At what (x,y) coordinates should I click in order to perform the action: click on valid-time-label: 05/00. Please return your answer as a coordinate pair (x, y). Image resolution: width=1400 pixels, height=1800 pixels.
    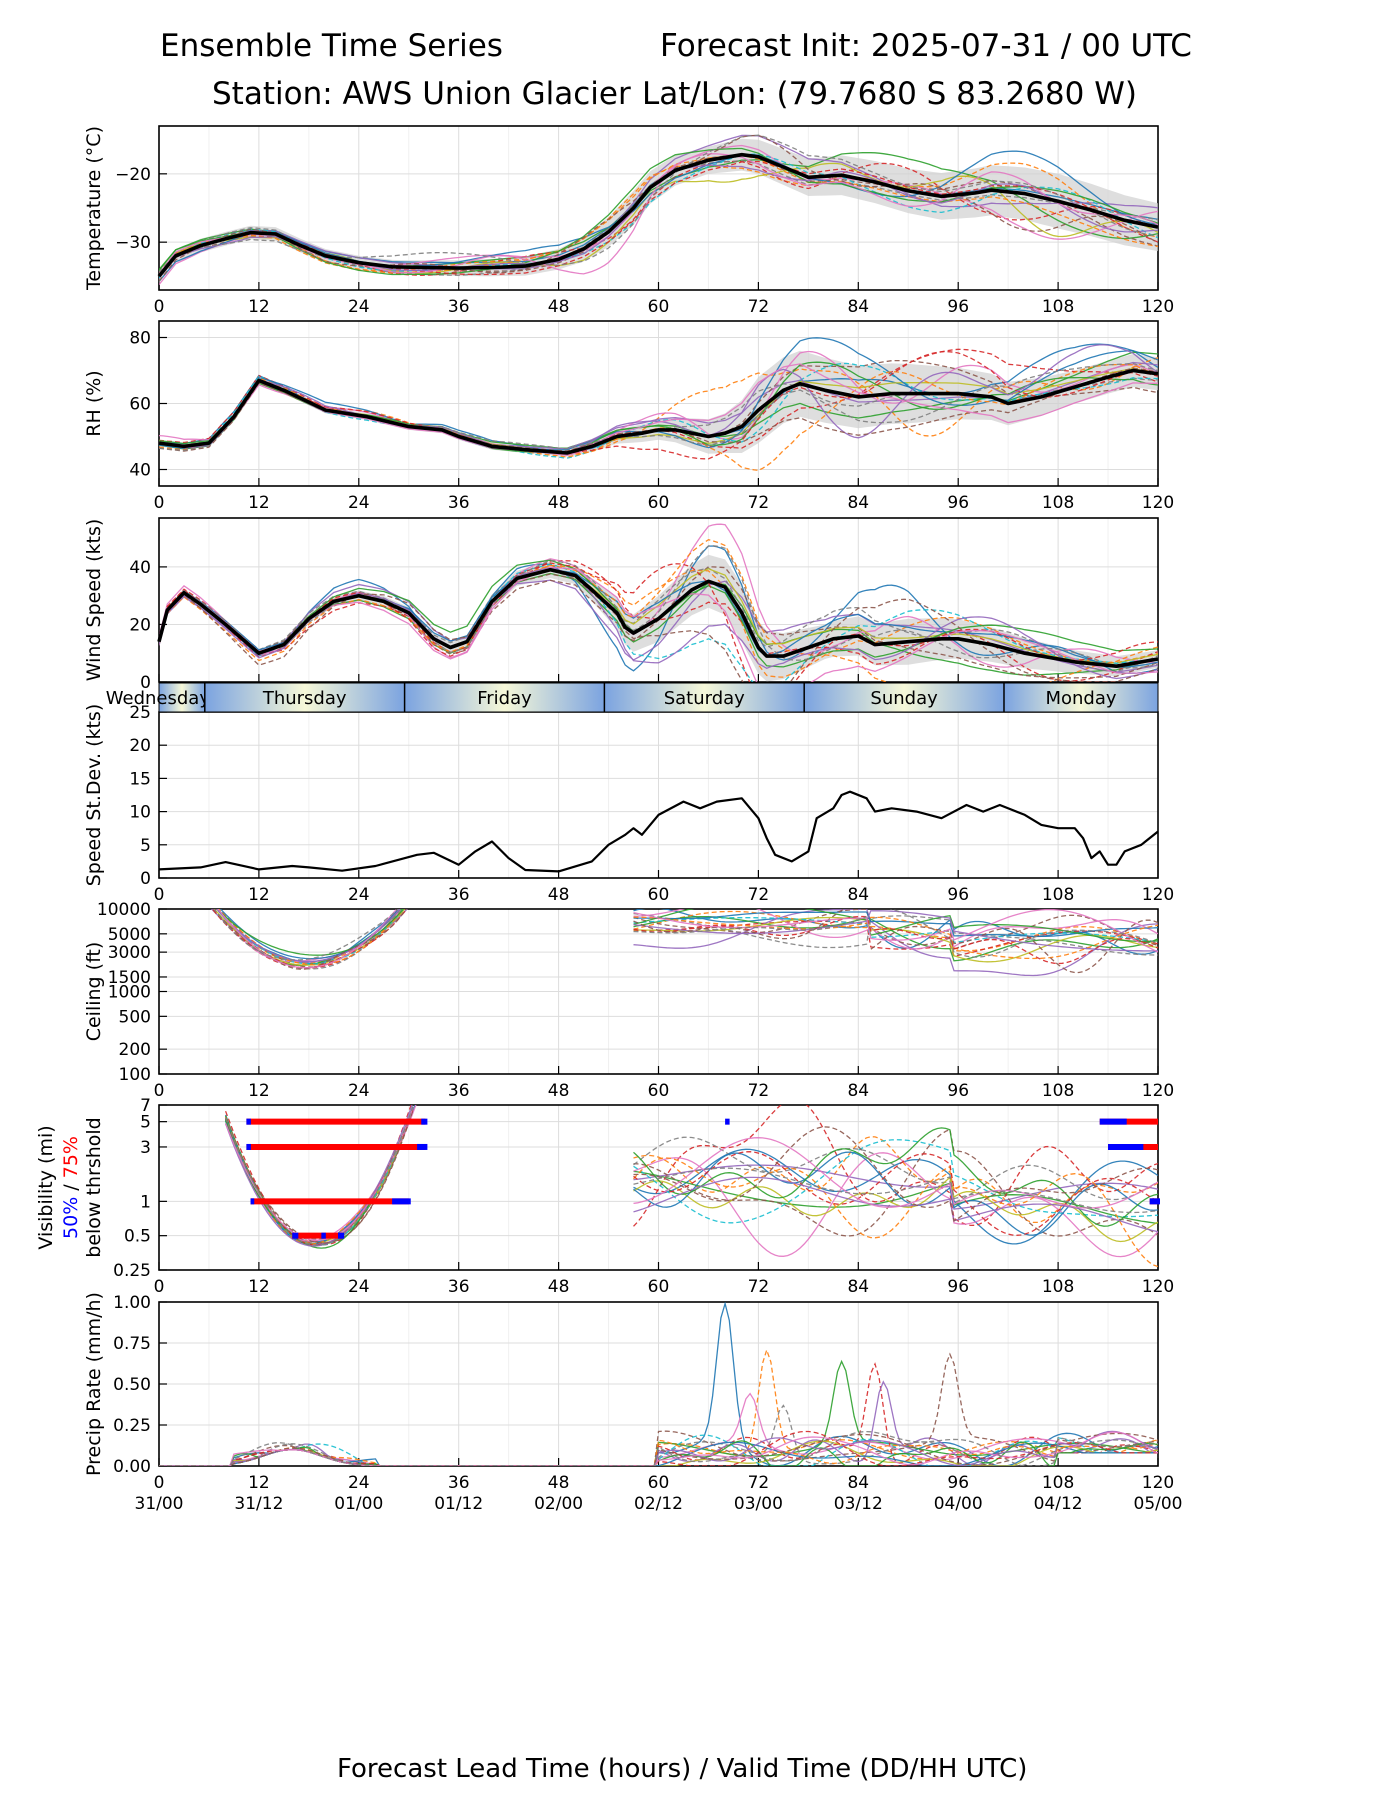
    Looking at the image, I should click on (1158, 1504).